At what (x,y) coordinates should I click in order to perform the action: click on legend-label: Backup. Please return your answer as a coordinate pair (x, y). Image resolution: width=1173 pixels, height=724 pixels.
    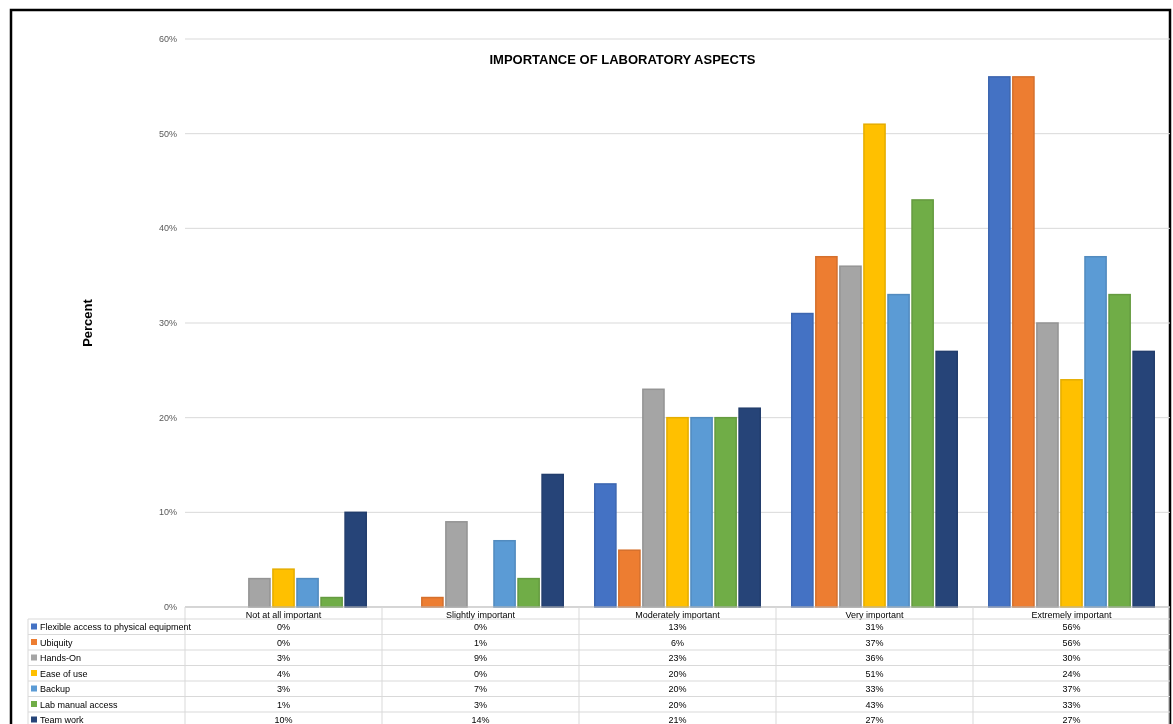
    Looking at the image, I should click on (55, 689).